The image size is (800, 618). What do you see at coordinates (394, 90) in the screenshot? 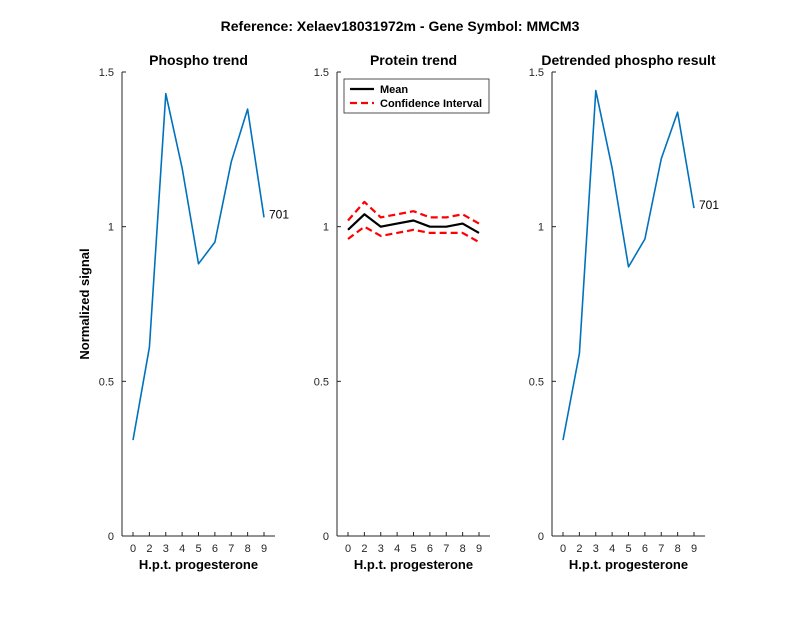
I see `legend-mean-label: Mean` at bounding box center [394, 90].